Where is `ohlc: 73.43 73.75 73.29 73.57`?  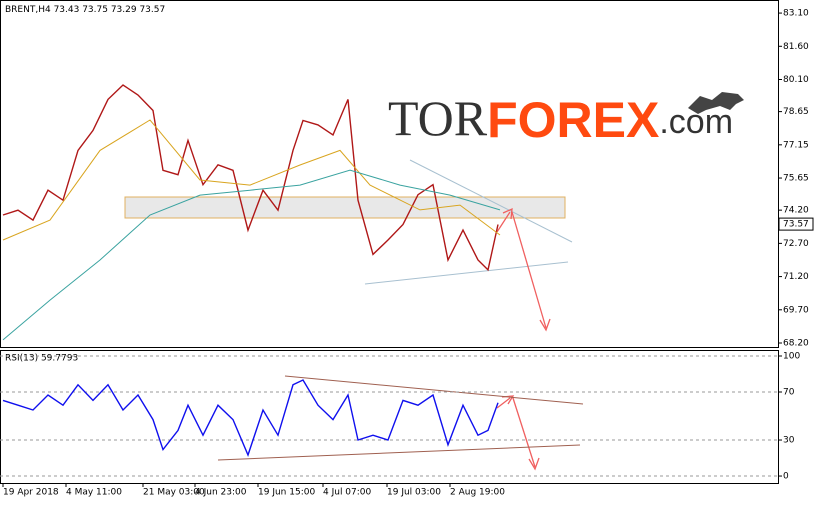
ohlc: 73.43 73.75 73.29 73.57 is located at coordinates (110, 10).